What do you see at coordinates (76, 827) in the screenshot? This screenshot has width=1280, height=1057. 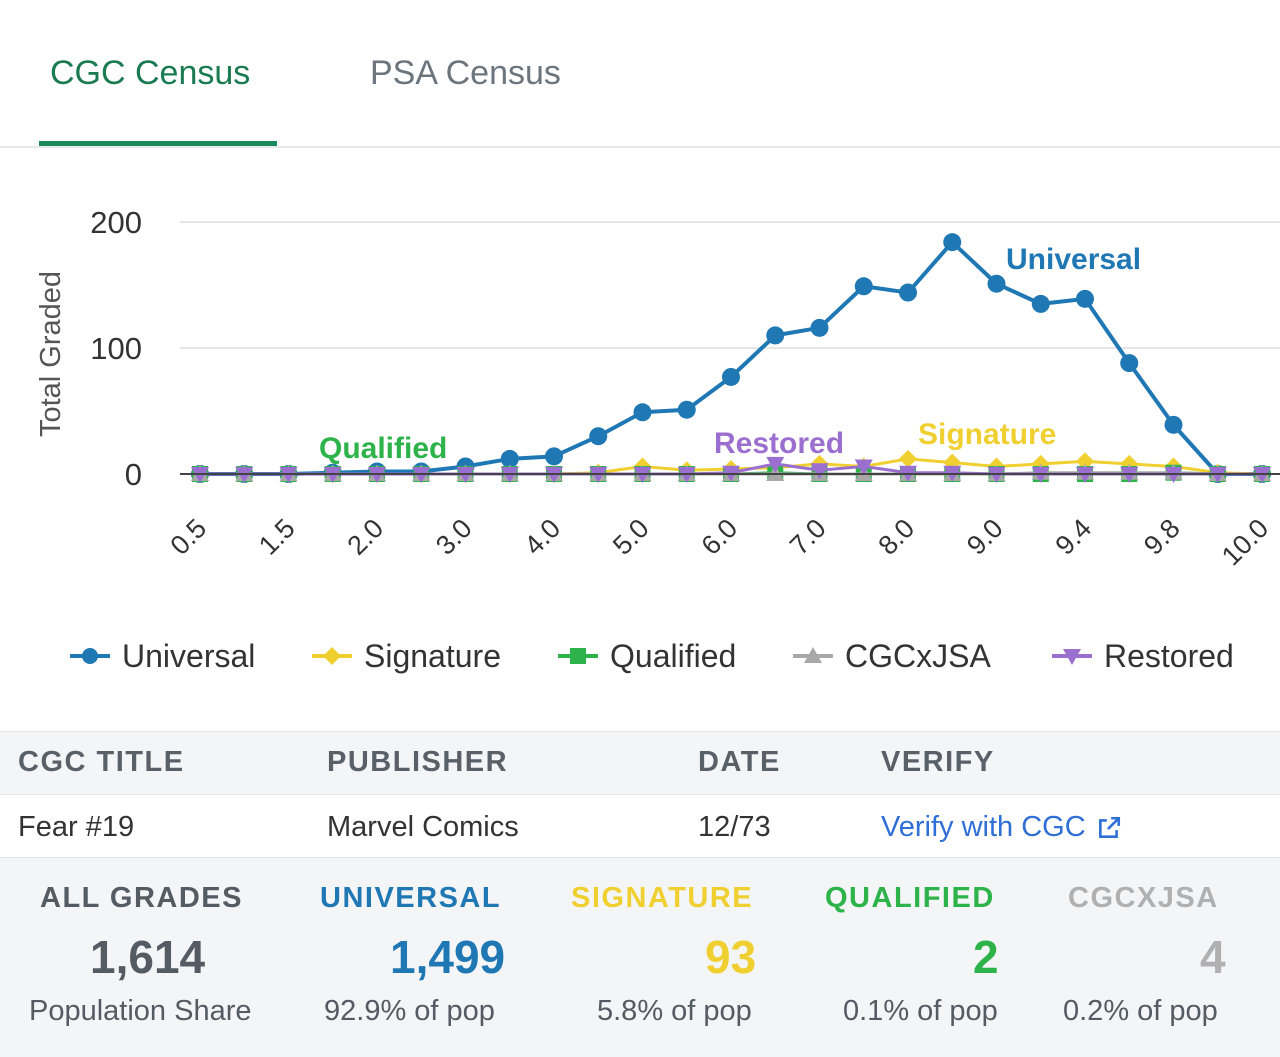 I see `cell-title: Fear #19` at bounding box center [76, 827].